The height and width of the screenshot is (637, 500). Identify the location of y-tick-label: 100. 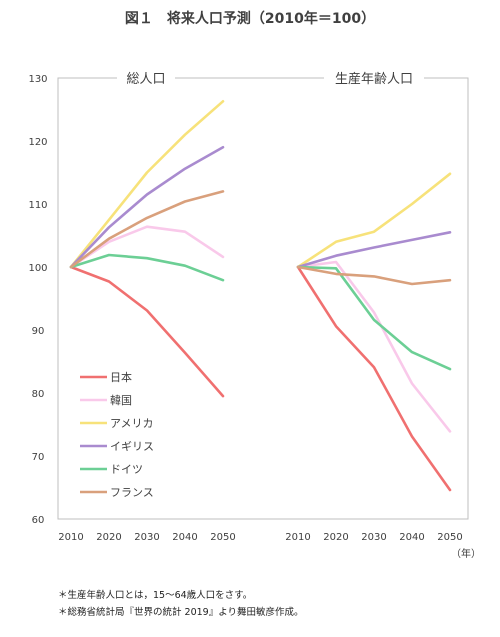
(37, 268).